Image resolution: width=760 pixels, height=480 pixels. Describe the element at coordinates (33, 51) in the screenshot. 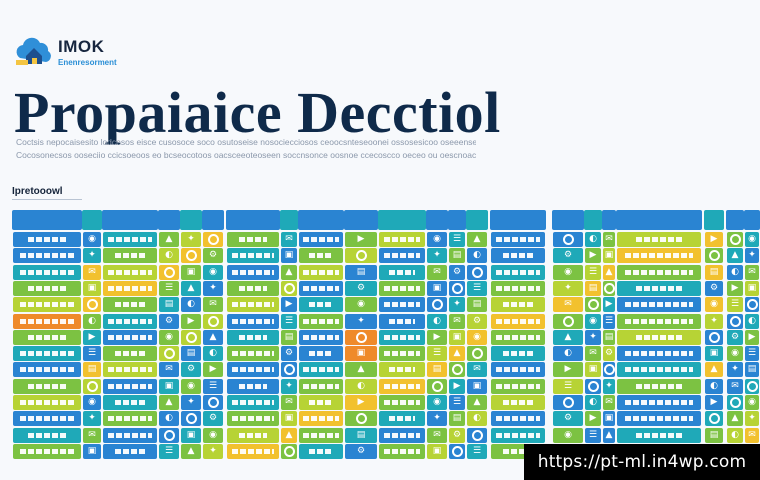

I see `cloud-house-icon` at that location.